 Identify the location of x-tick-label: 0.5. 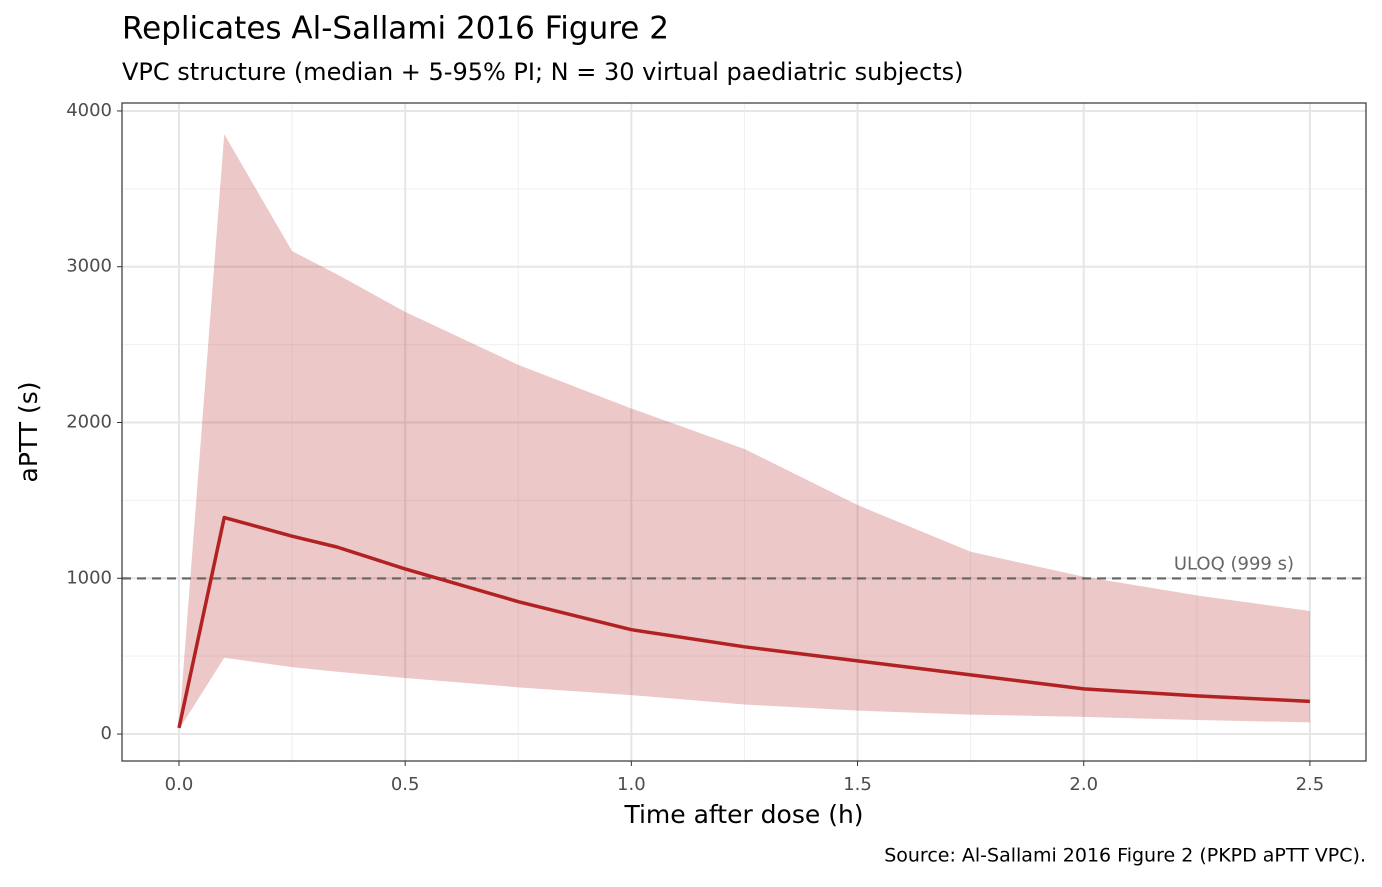
(405, 784).